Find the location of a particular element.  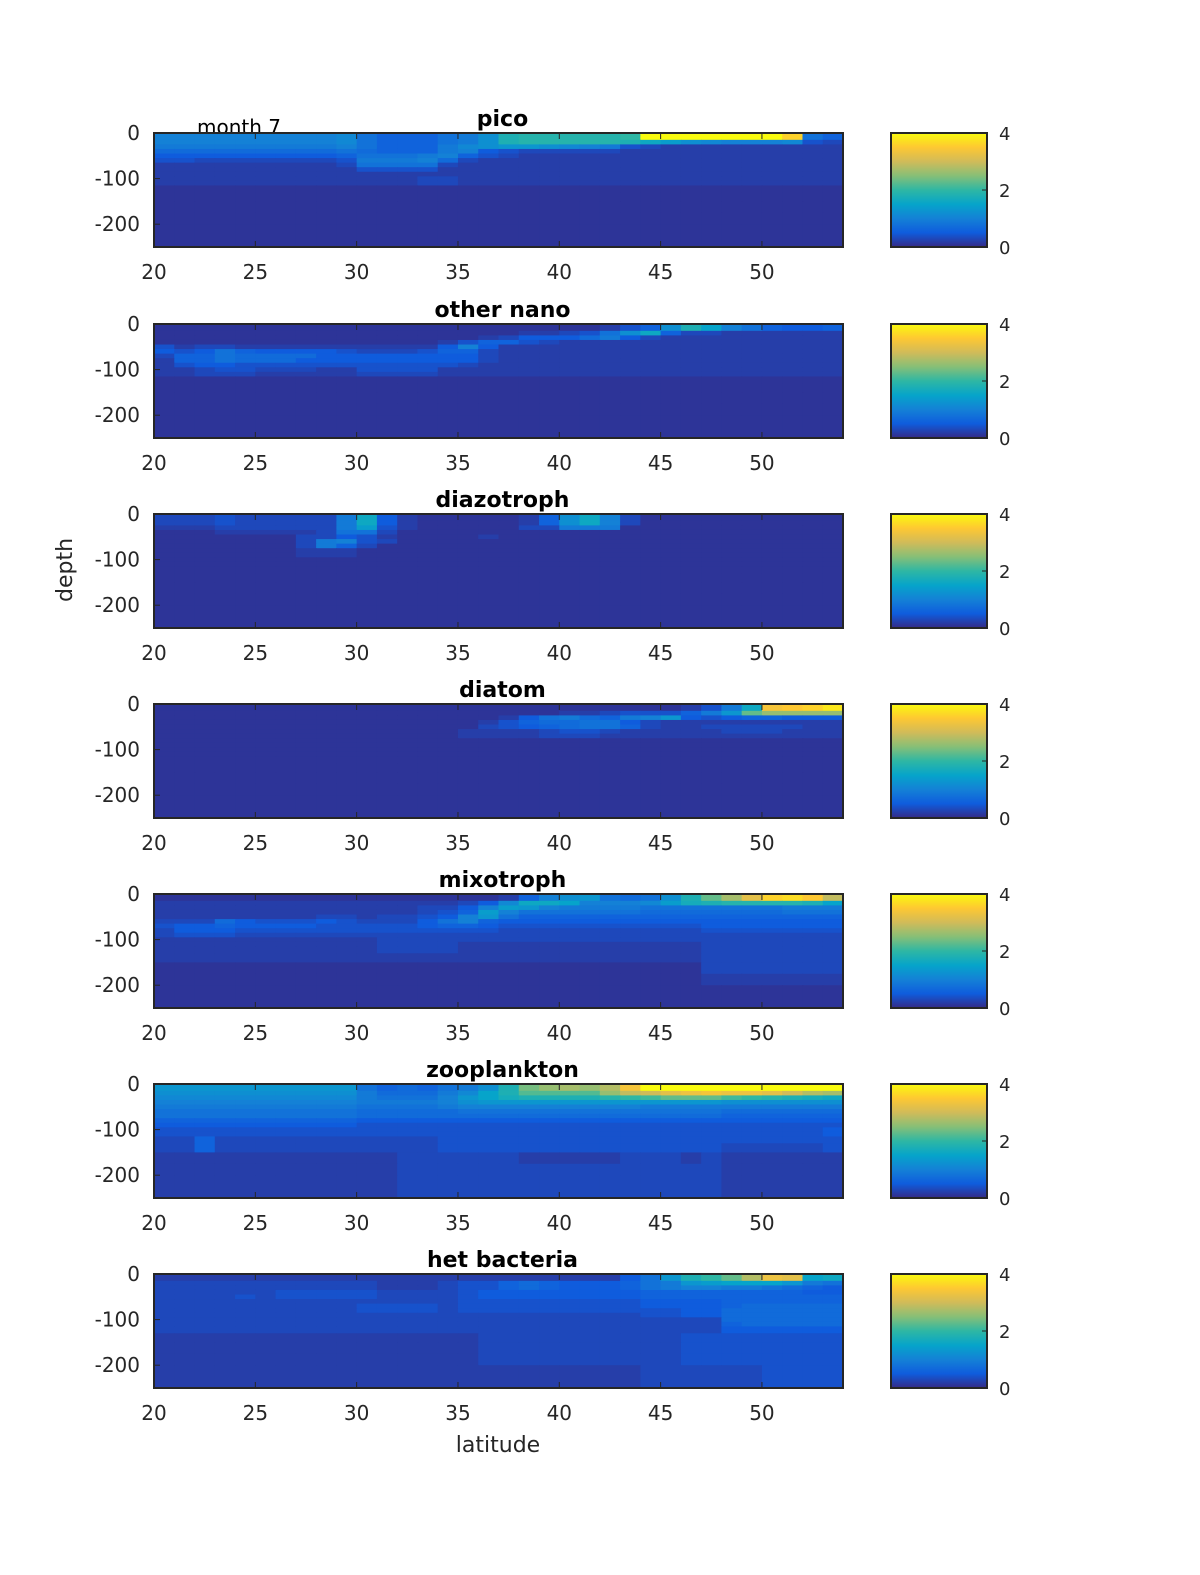

colorbar-tick-label: 4 is located at coordinates (1004, 1275).